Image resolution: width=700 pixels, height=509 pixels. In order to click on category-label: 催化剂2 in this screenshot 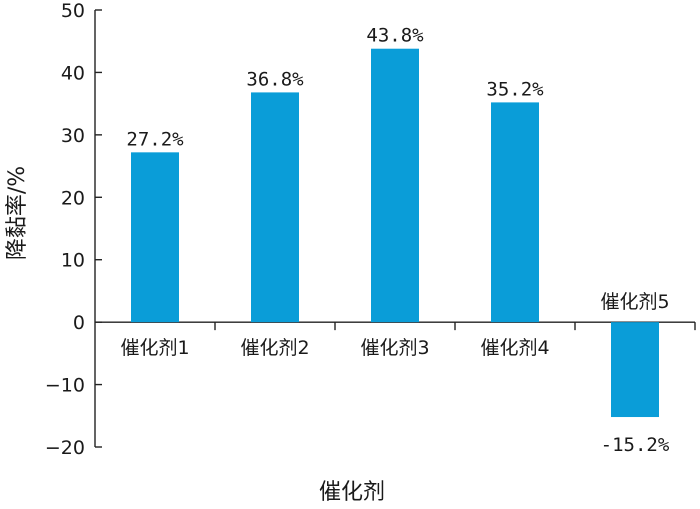, I will do `click(274, 348)`.